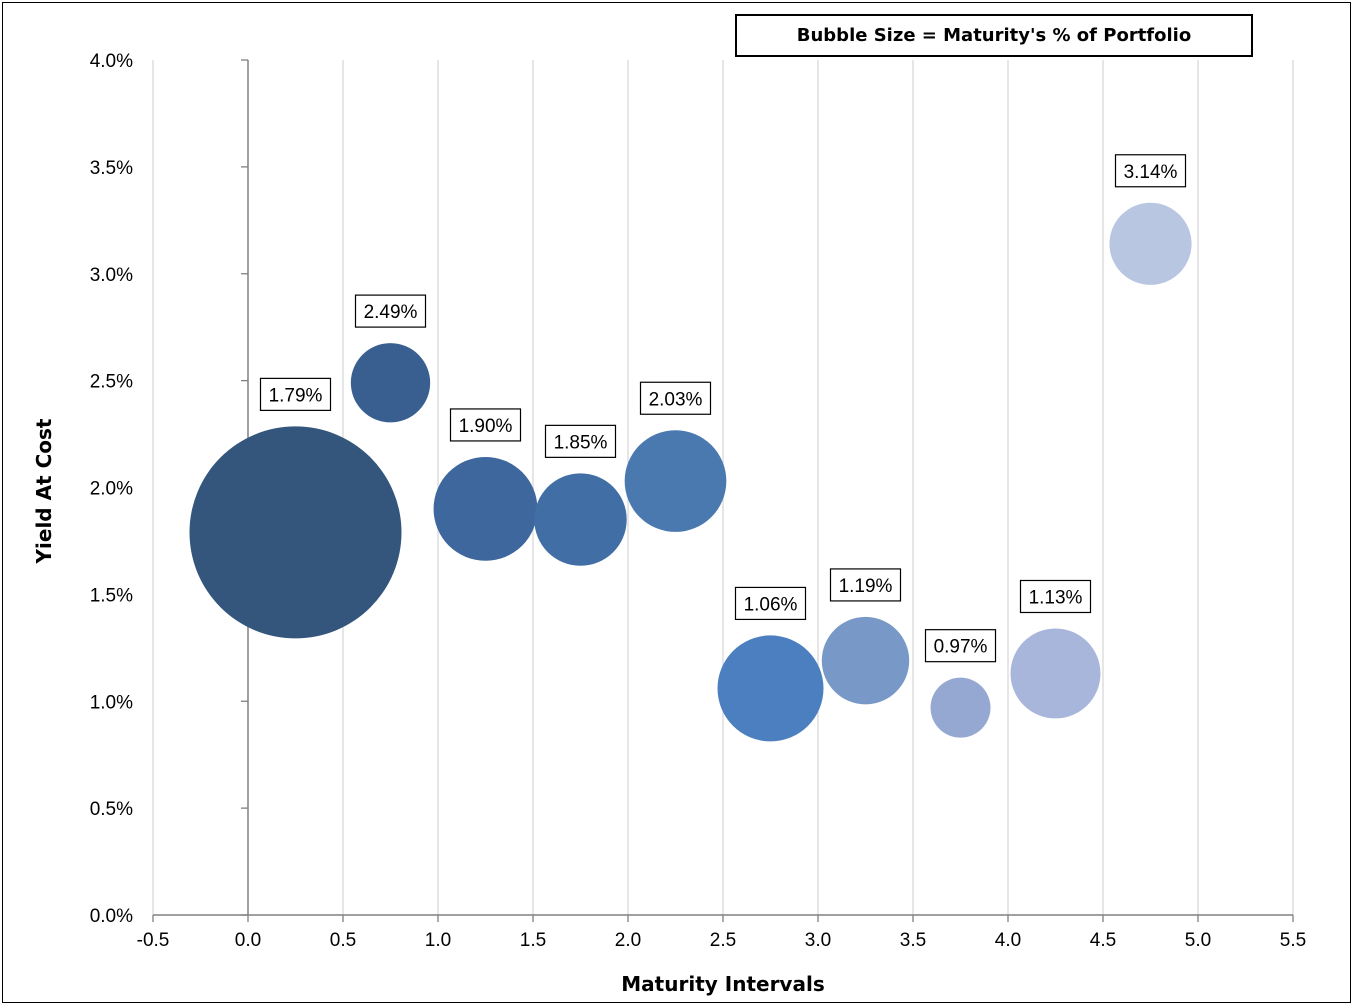 The height and width of the screenshot is (1007, 1355). Describe the element at coordinates (111, 702) in the screenshot. I see `y-tick-label: 1.0%` at that location.